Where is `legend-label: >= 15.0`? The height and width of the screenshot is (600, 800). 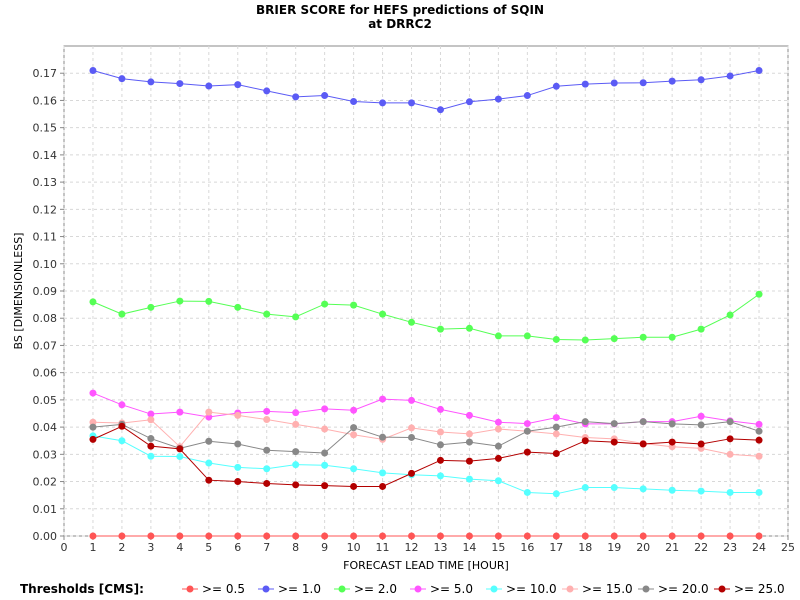
legend-label: >= 15.0 is located at coordinates (607, 589).